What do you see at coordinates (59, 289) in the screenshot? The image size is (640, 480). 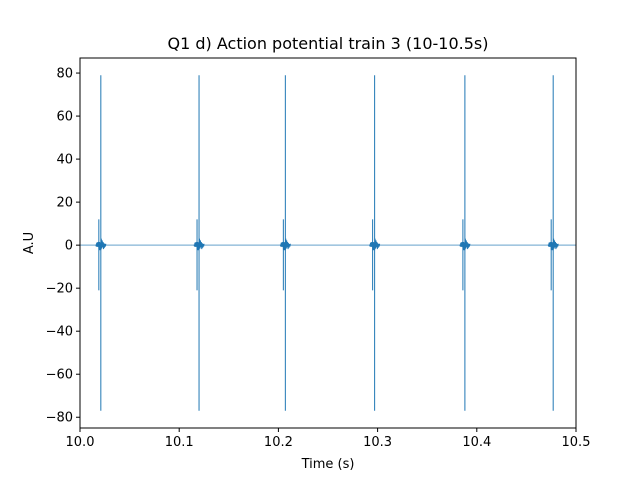 I see `y-tick-label: −20` at bounding box center [59, 289].